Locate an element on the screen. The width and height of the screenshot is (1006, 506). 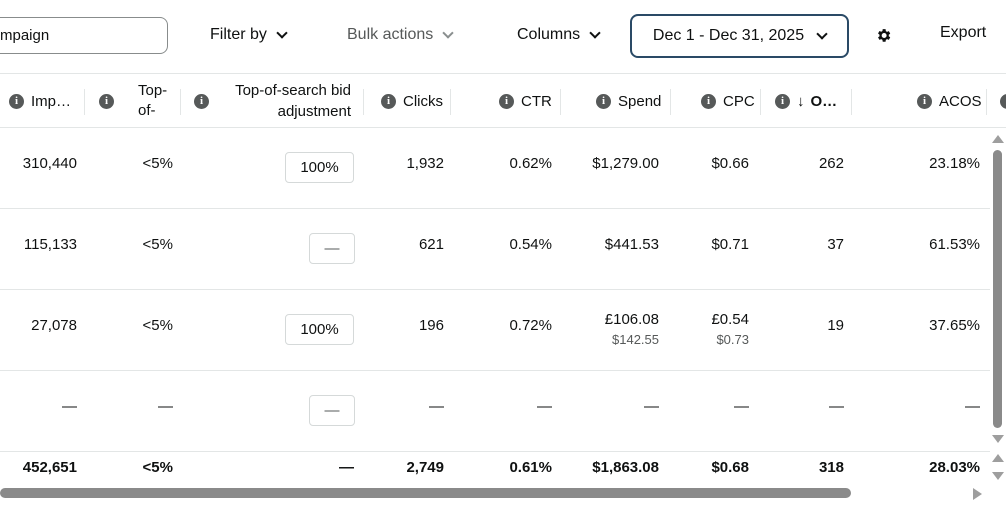
cell-impressions: 115,133 is located at coordinates (50, 244).